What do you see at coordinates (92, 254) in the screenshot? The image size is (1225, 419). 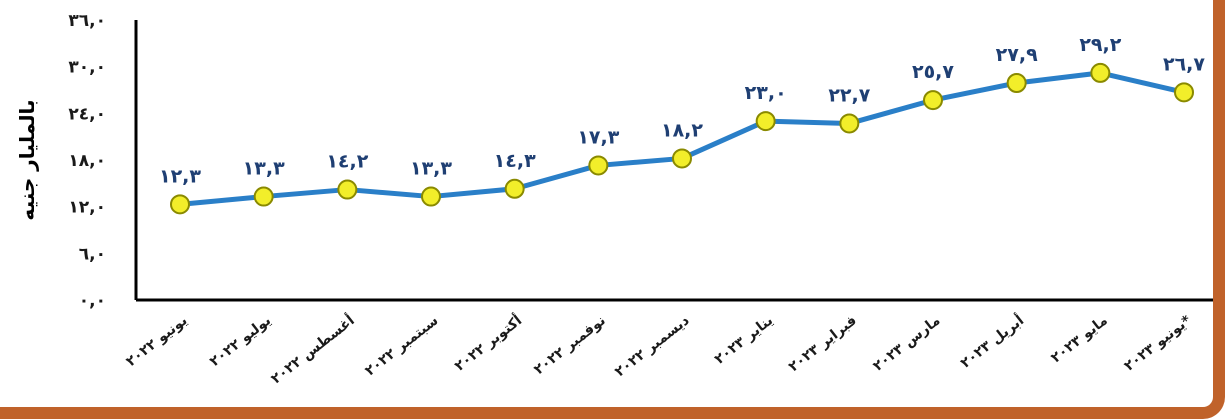 I see `y-tick-label: ٦,٠` at bounding box center [92, 254].